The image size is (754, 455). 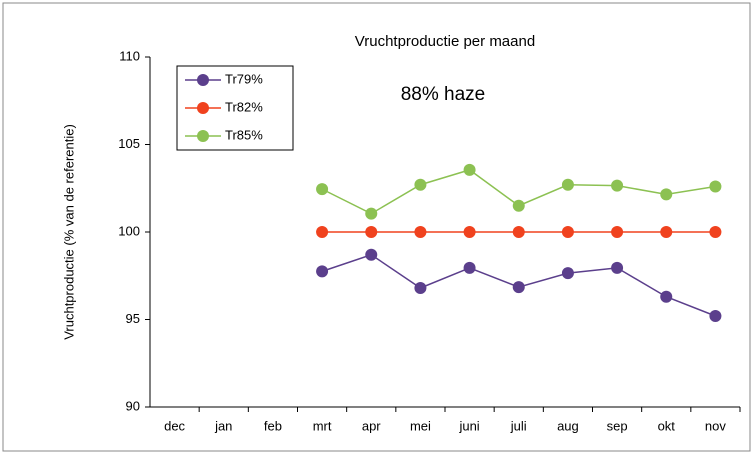 I want to click on x-tick-label: mei, so click(x=420, y=425).